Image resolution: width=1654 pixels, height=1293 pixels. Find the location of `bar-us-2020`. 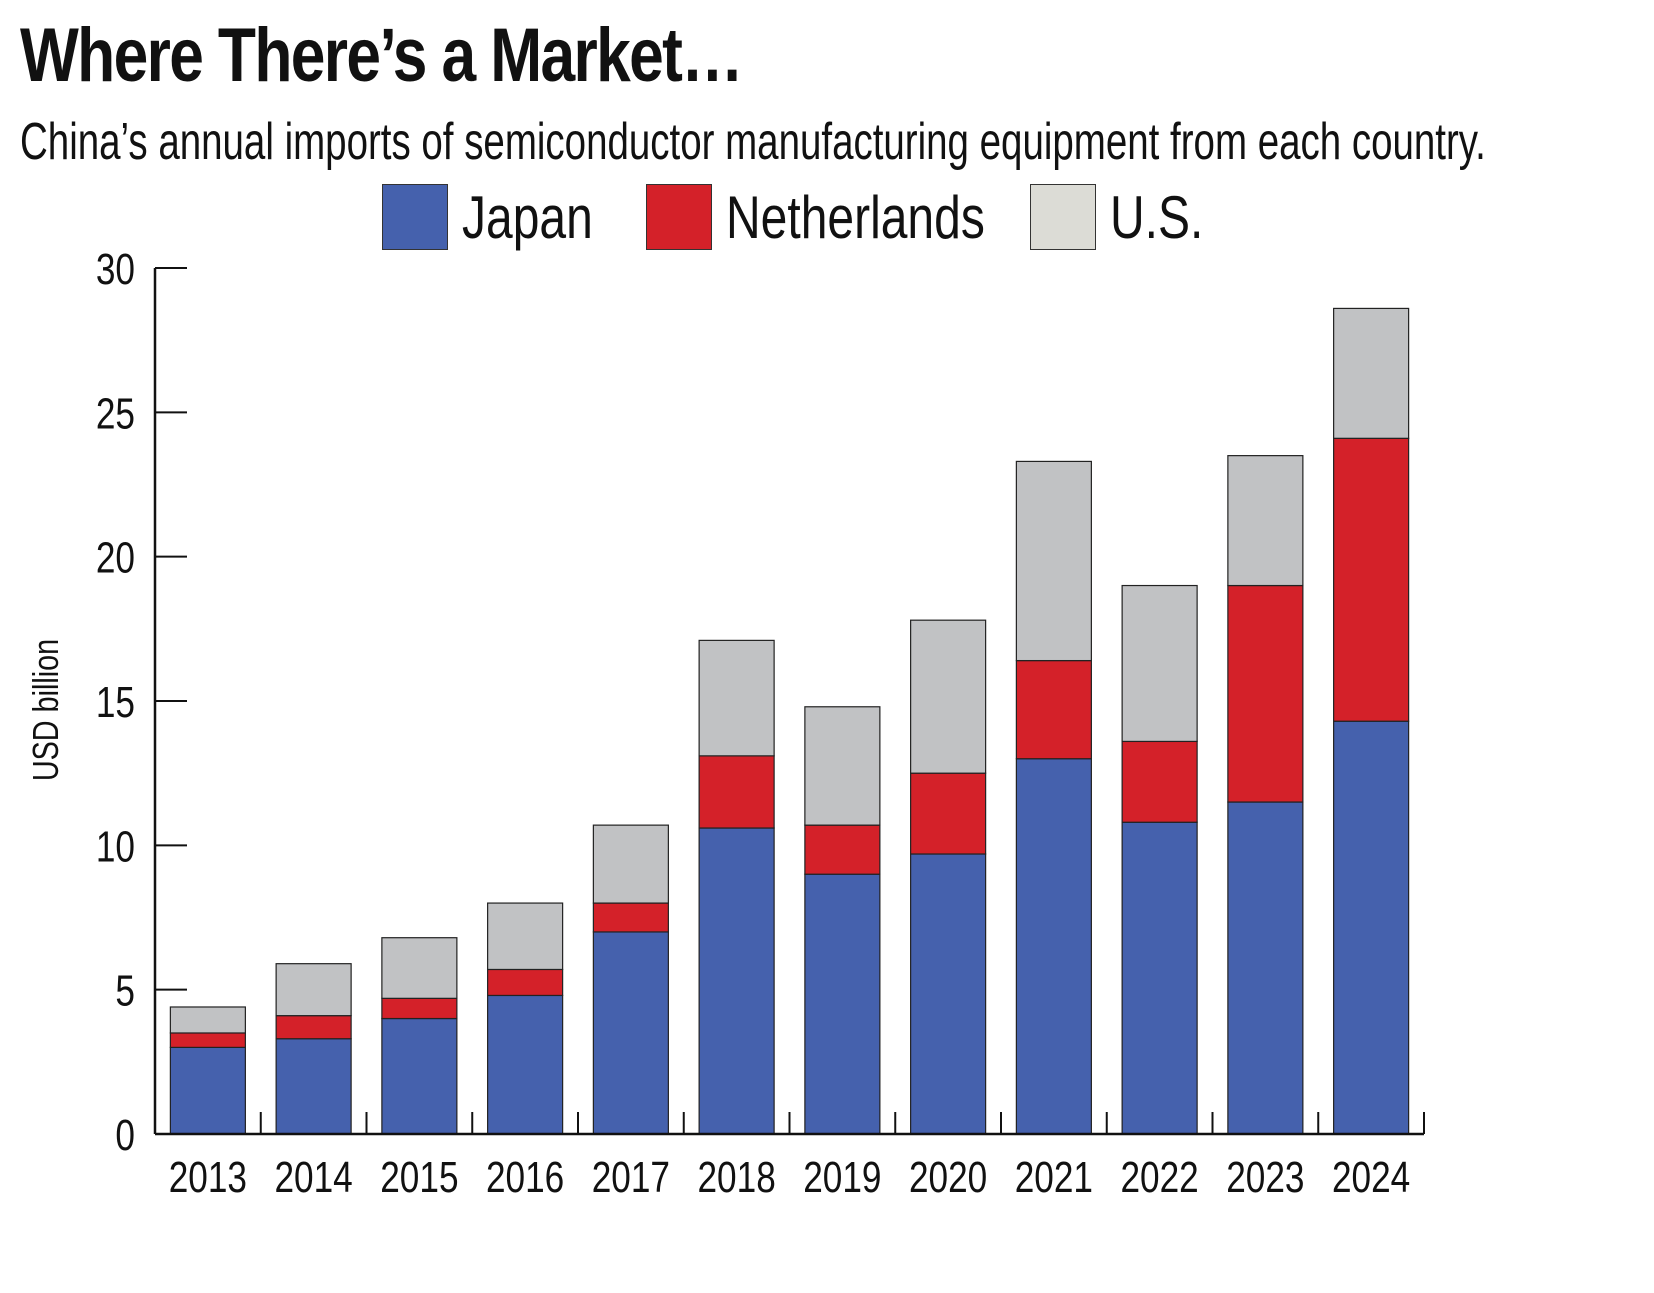

bar-us-2020 is located at coordinates (948, 696).